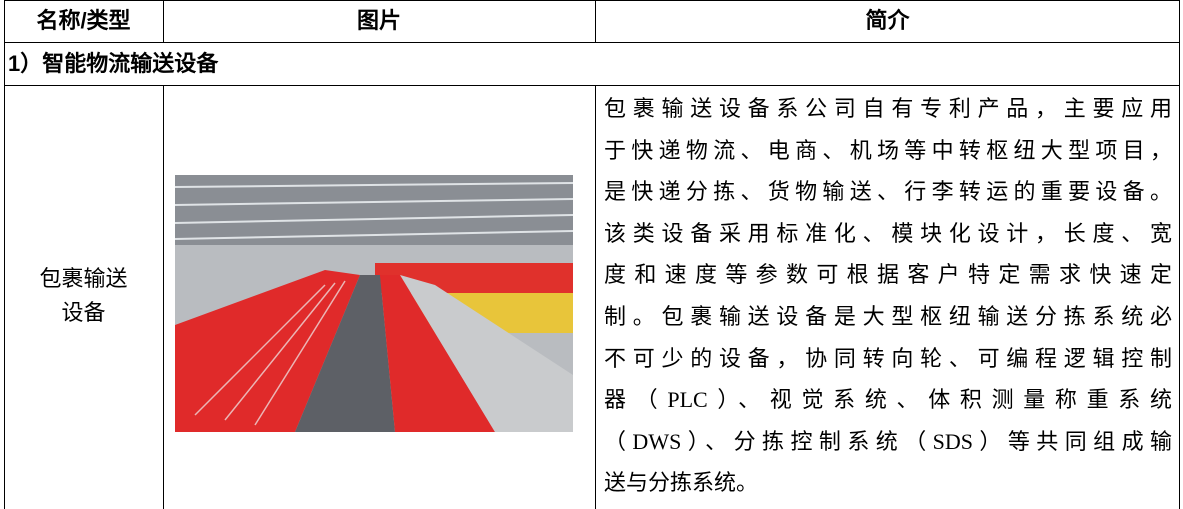 This screenshot has height=509, width=1183. I want to click on header-cell: 简介, so click(887, 20).